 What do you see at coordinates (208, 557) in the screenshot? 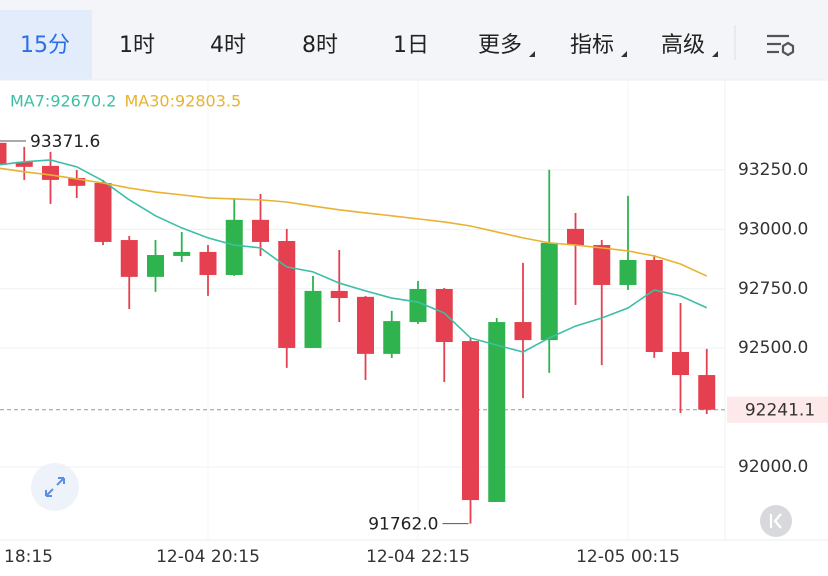
I see `x-tick-label: 12-04 20:15` at bounding box center [208, 557].